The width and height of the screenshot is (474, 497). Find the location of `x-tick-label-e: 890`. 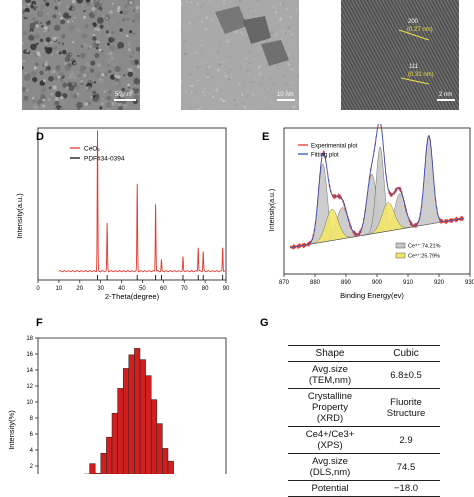

x-tick-label-e: 890 is located at coordinates (346, 283).